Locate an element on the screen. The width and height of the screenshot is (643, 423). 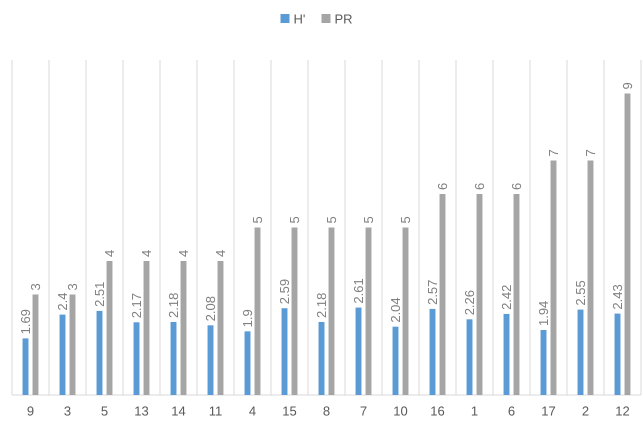
x-tick-label: 8 is located at coordinates (326, 411).